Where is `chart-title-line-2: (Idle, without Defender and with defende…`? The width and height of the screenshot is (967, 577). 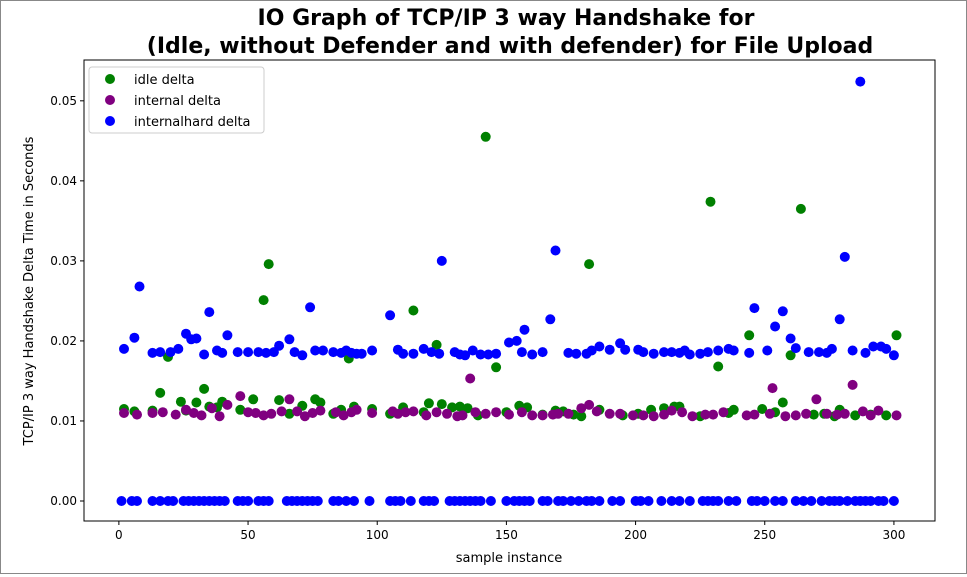
chart-title-line-2: (Idle, without Defender and with defende… is located at coordinates (510, 46).